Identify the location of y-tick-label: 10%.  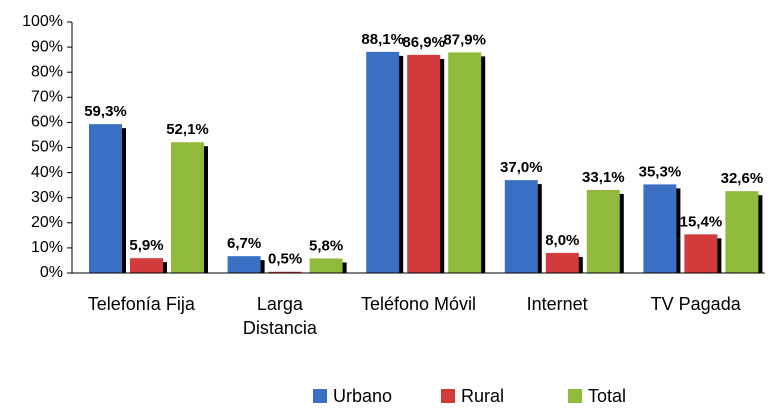
(47, 247).